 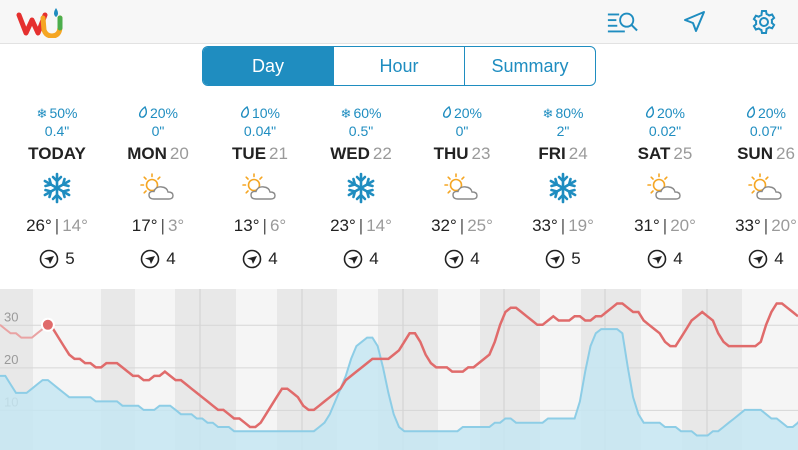 I want to click on tab-hour: Hour, so click(x=399, y=66).